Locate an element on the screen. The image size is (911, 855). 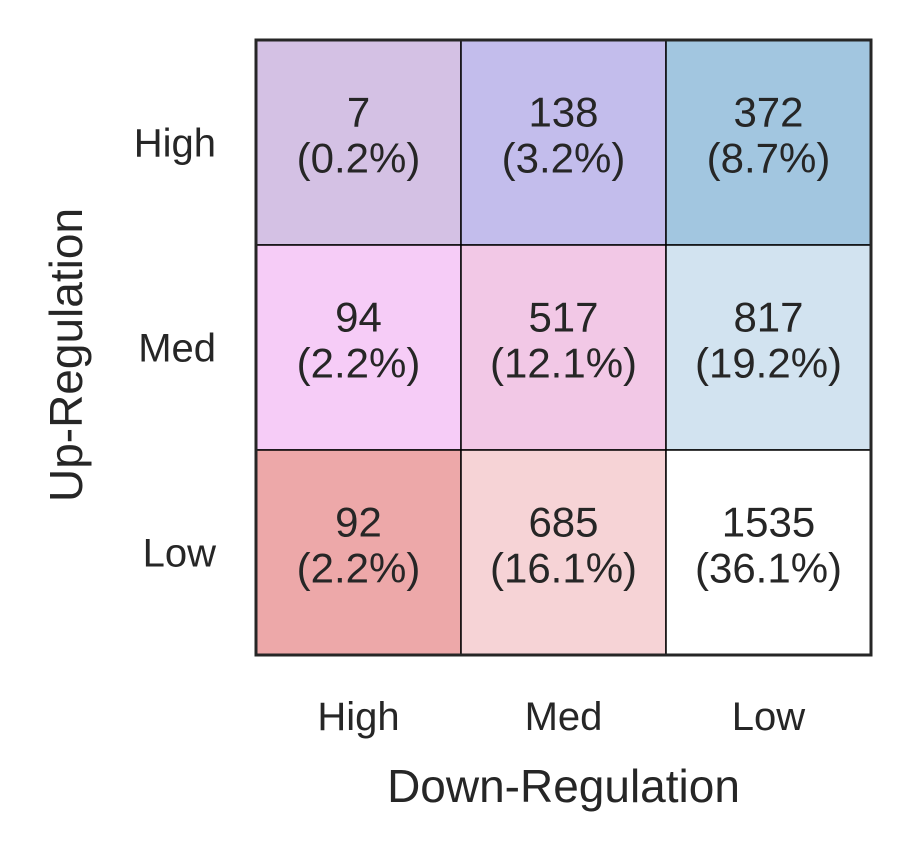
cell-count-label: 817 is located at coordinates (768, 317).